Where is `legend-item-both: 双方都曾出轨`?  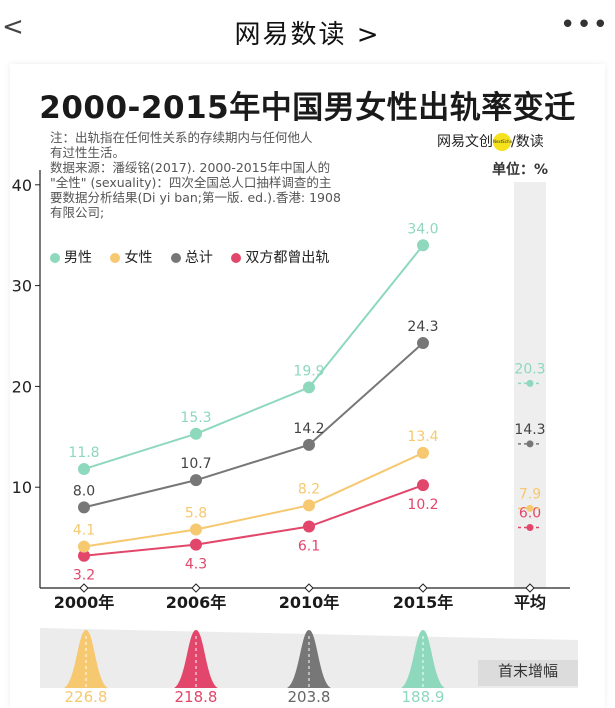 legend-item-both: 双方都曾出轨 is located at coordinates (280, 257).